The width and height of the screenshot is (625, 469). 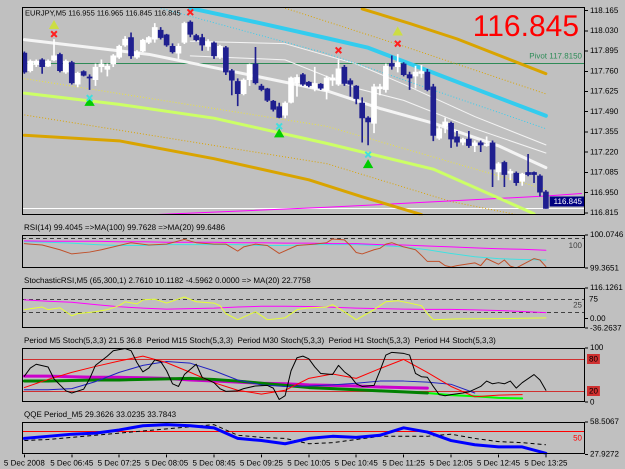 What do you see at coordinates (593, 299) in the screenshot?
I see `ref-line-label: 75` at bounding box center [593, 299].